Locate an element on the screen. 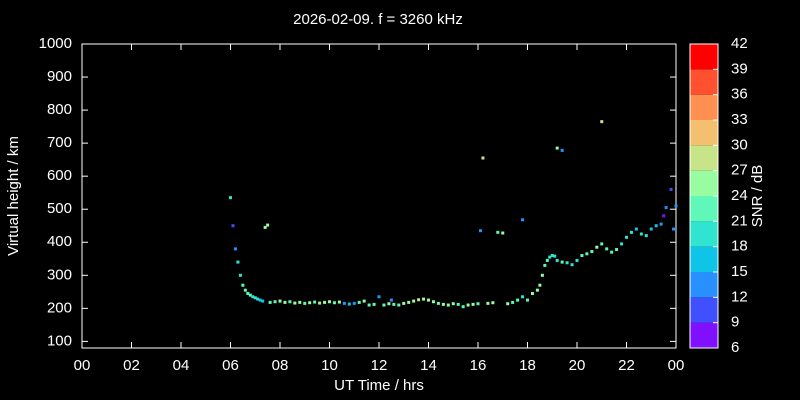 Image resolution: width=800 pixels, height=400 pixels. x-tick-label: 20 is located at coordinates (577, 365).